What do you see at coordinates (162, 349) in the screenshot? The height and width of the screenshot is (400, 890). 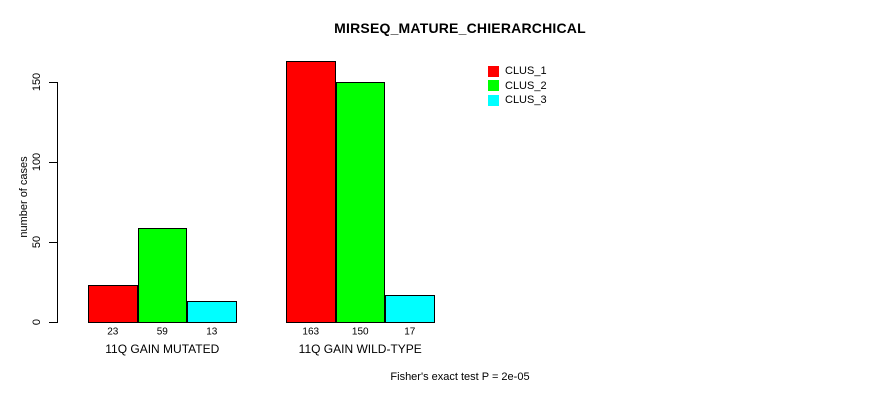 I see `x-axis-group-label: 11Q GAIN MUTATED` at bounding box center [162, 349].